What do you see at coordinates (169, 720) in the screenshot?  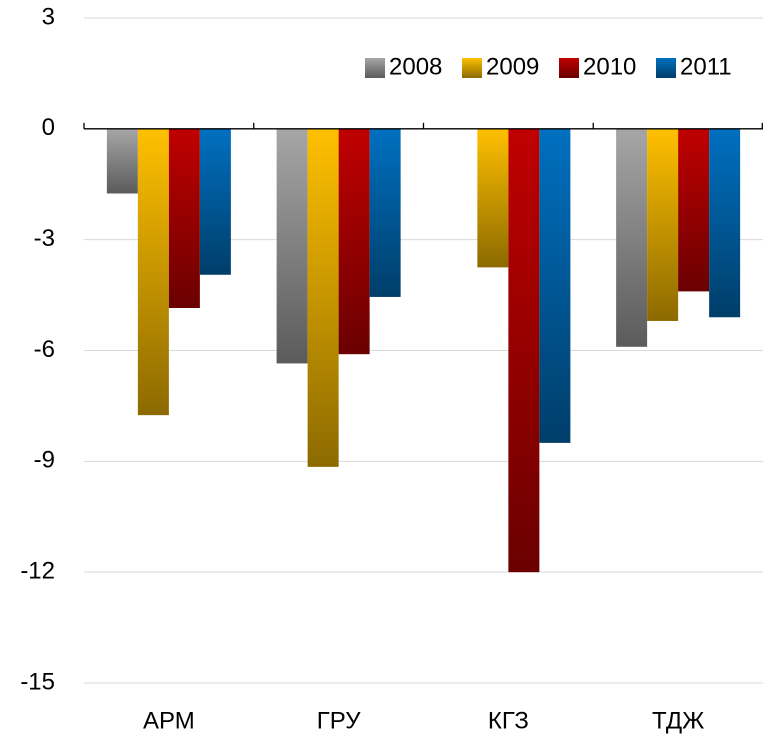 I see `x-tick-label: АРМ` at bounding box center [169, 720].